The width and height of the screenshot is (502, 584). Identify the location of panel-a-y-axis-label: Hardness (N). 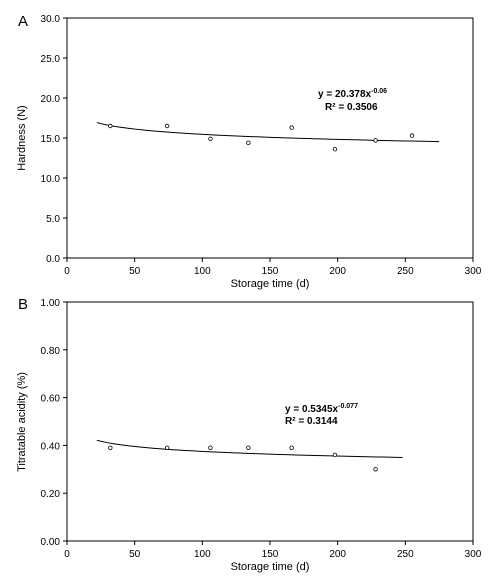
(22, 137).